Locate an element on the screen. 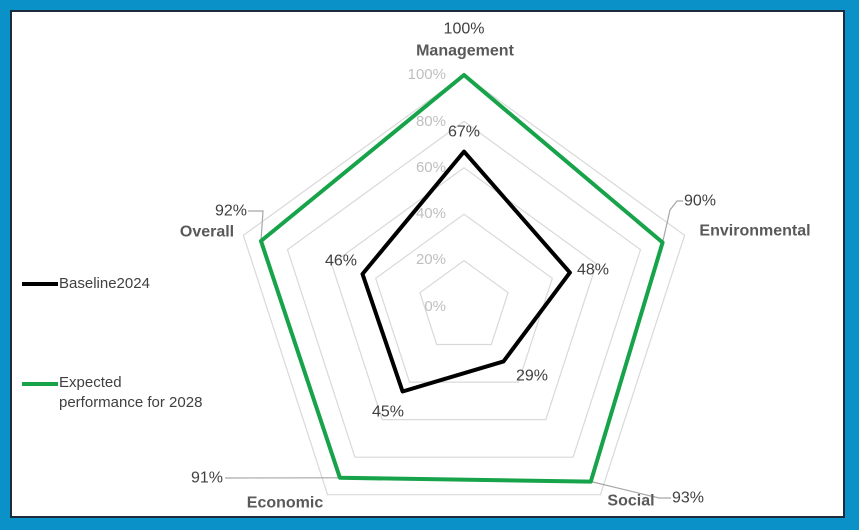 This screenshot has width=859, height=530. leader-line-overall is located at coordinates (256, 226).